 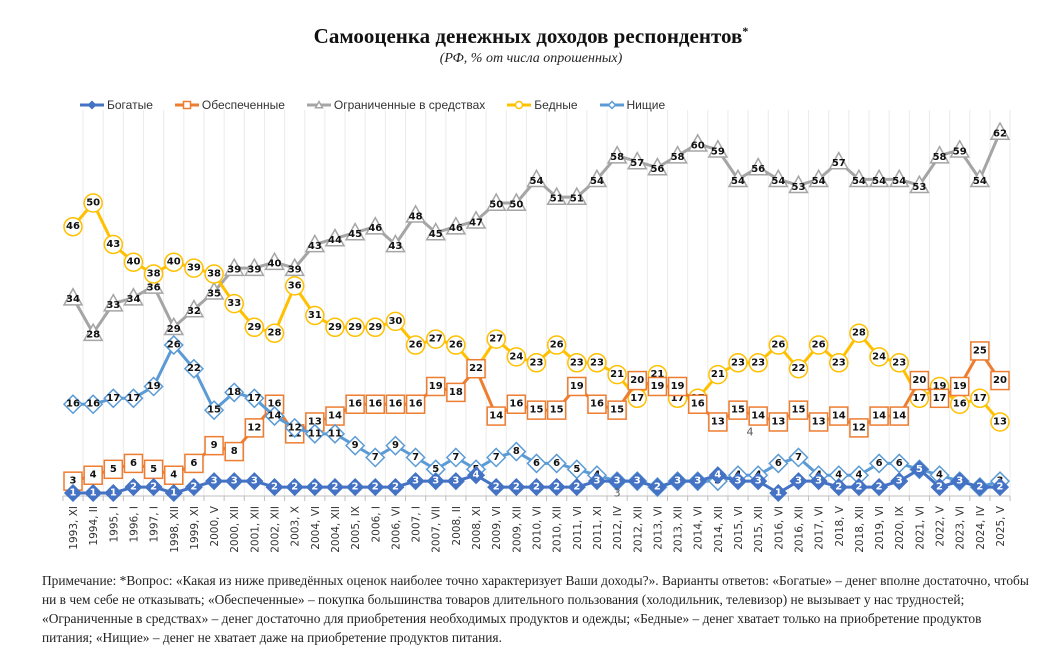 I want to click on x-tick-label: 2013, VI, so click(x=658, y=528).